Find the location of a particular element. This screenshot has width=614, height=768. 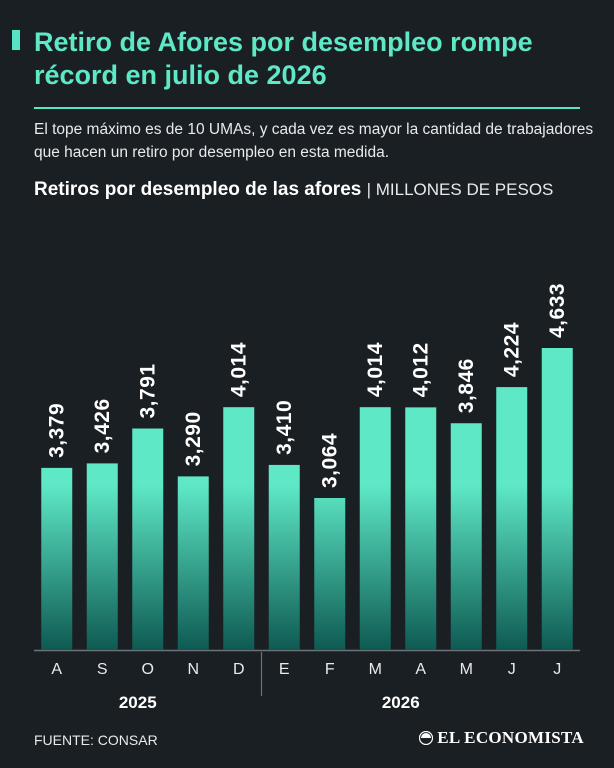

value-label: 4,633 is located at coordinates (557, 310).